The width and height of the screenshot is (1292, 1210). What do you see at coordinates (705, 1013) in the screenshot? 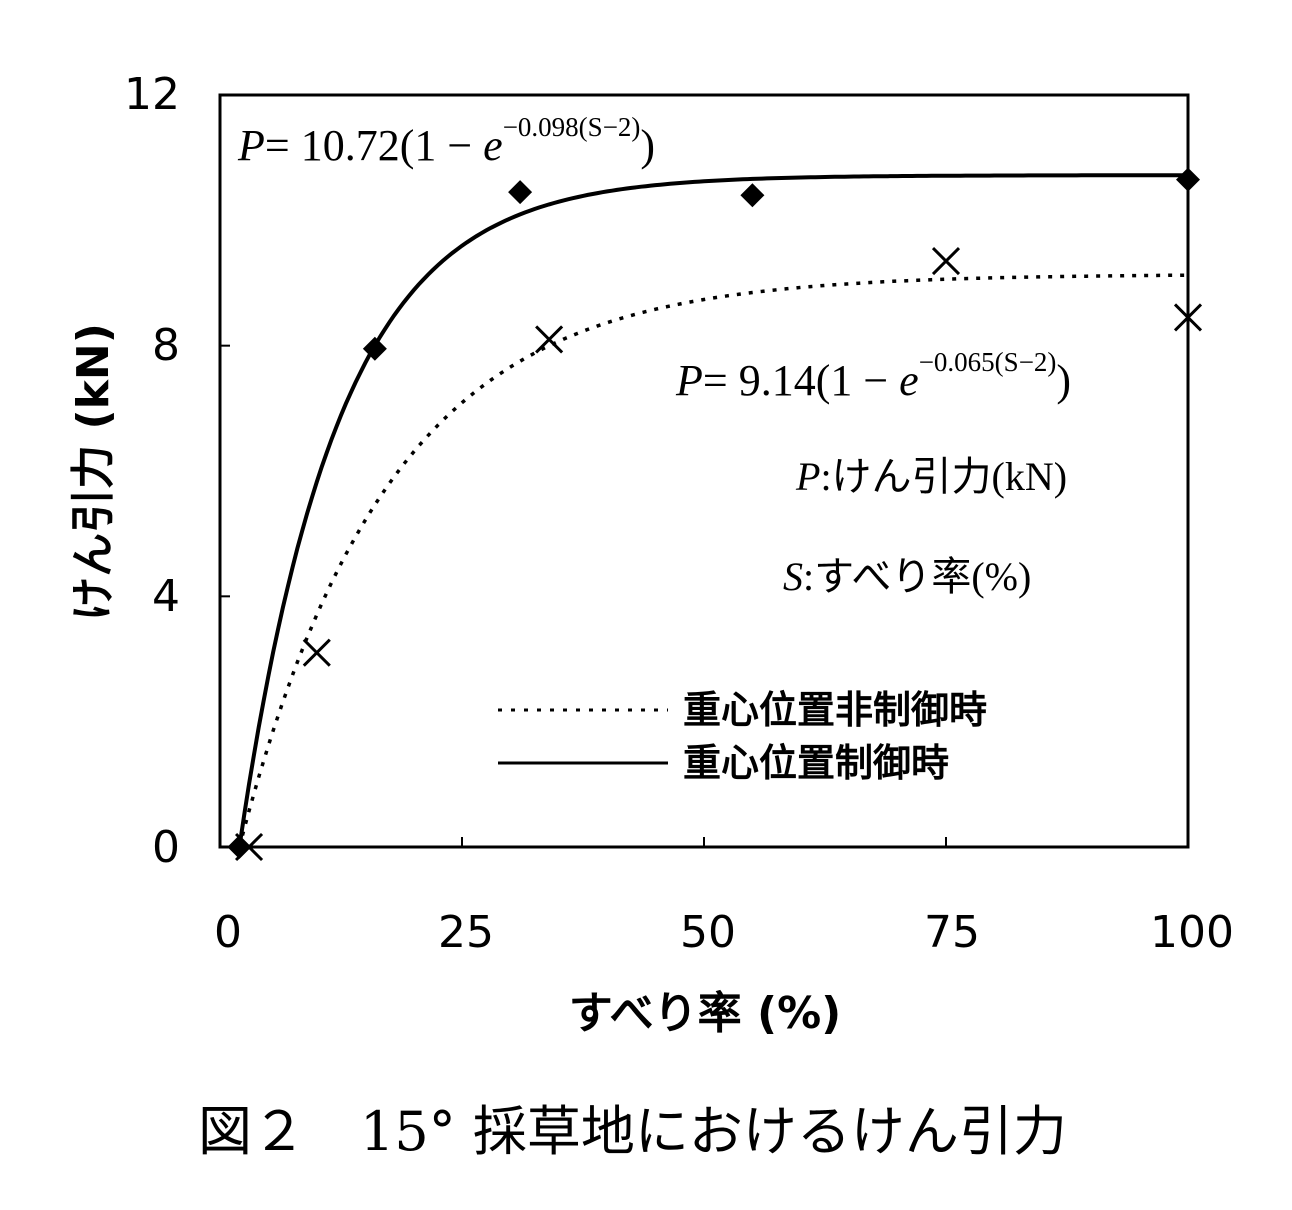
I see `x-axis-title: すべり率 (%)` at bounding box center [705, 1013].